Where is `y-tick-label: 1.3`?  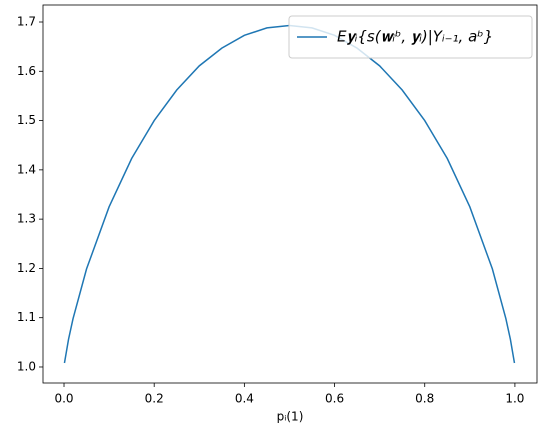
y-tick-label: 1.3 is located at coordinates (26, 219).